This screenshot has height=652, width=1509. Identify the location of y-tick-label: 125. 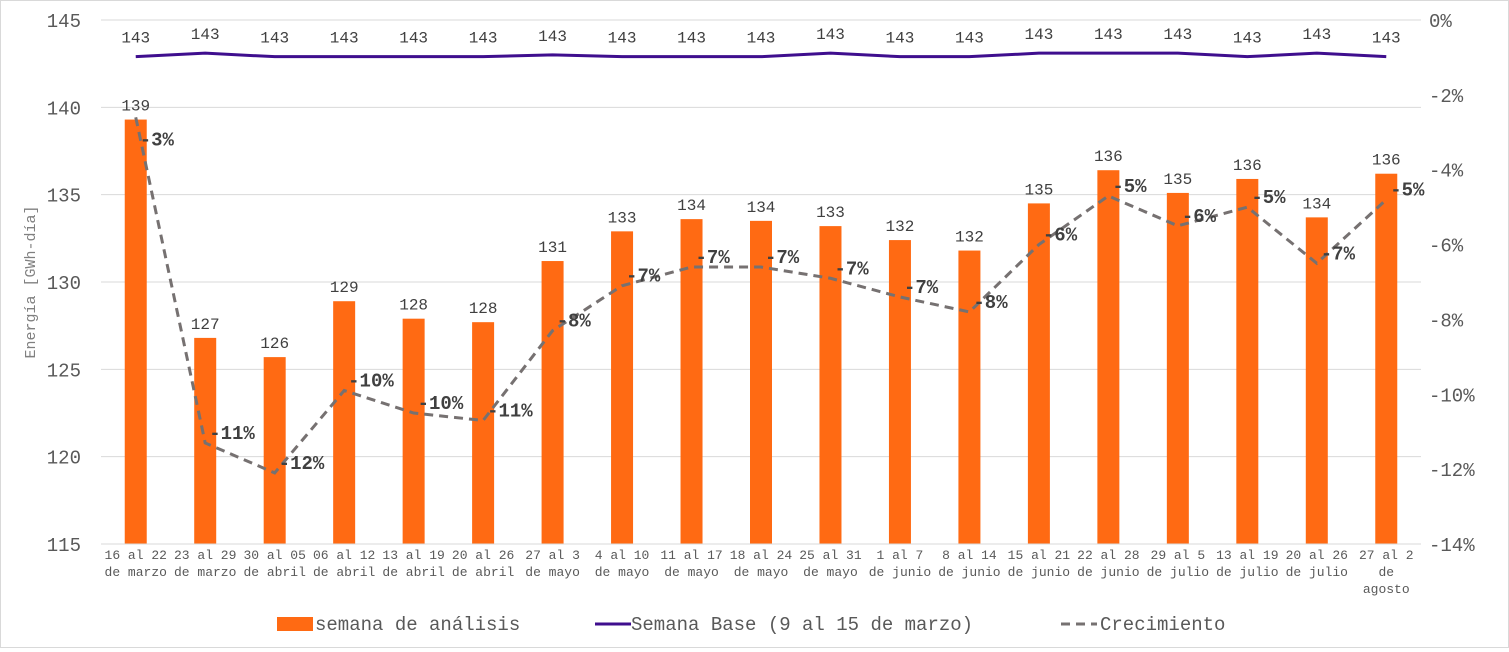
(64, 371).